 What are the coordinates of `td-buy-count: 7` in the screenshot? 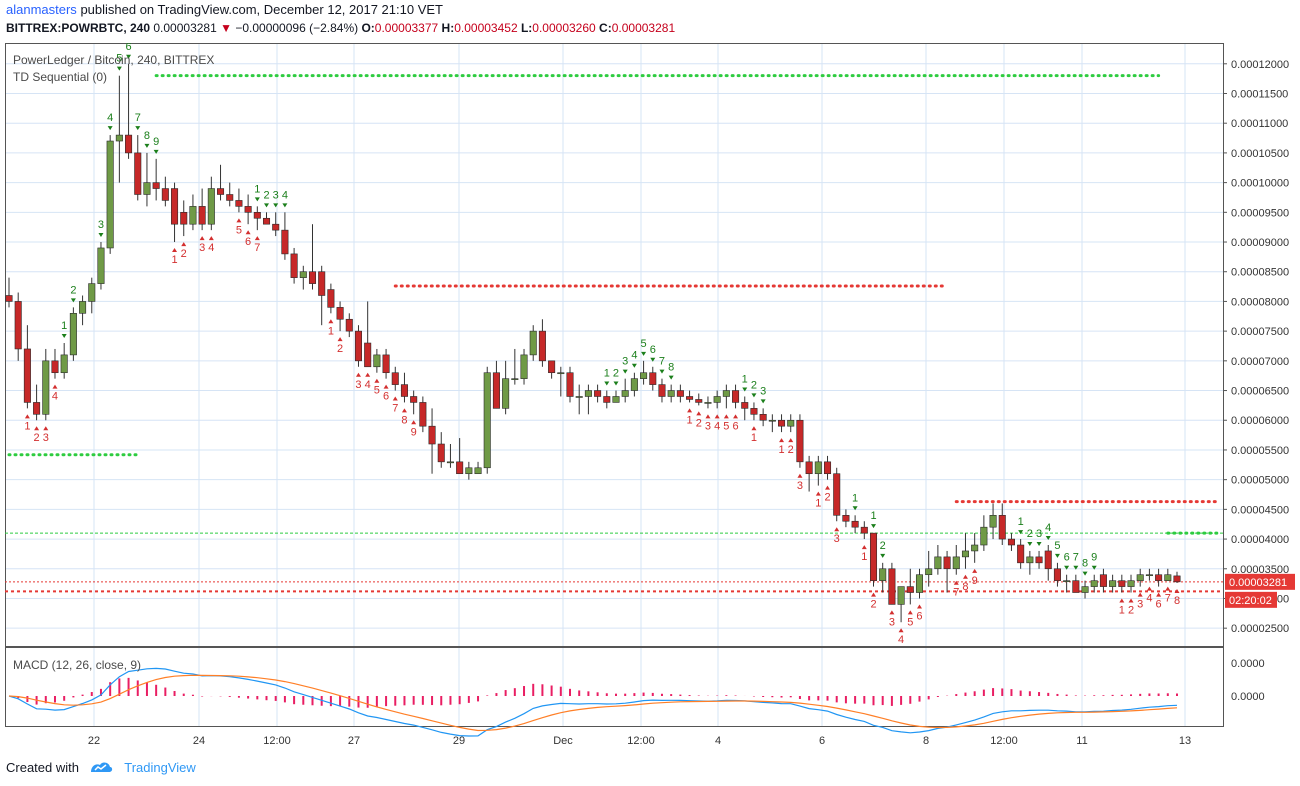 It's located at (257, 248).